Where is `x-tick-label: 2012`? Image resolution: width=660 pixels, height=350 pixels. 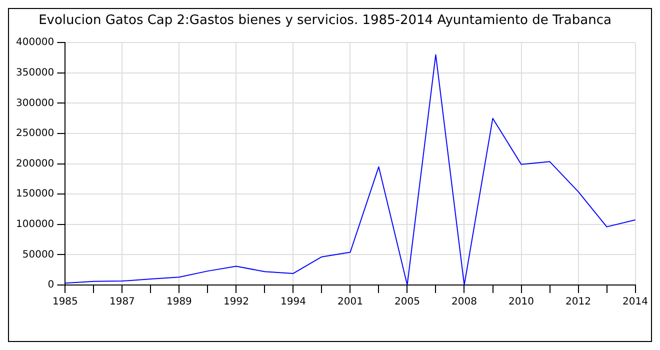
x-tick-label: 2012 is located at coordinates (578, 302).